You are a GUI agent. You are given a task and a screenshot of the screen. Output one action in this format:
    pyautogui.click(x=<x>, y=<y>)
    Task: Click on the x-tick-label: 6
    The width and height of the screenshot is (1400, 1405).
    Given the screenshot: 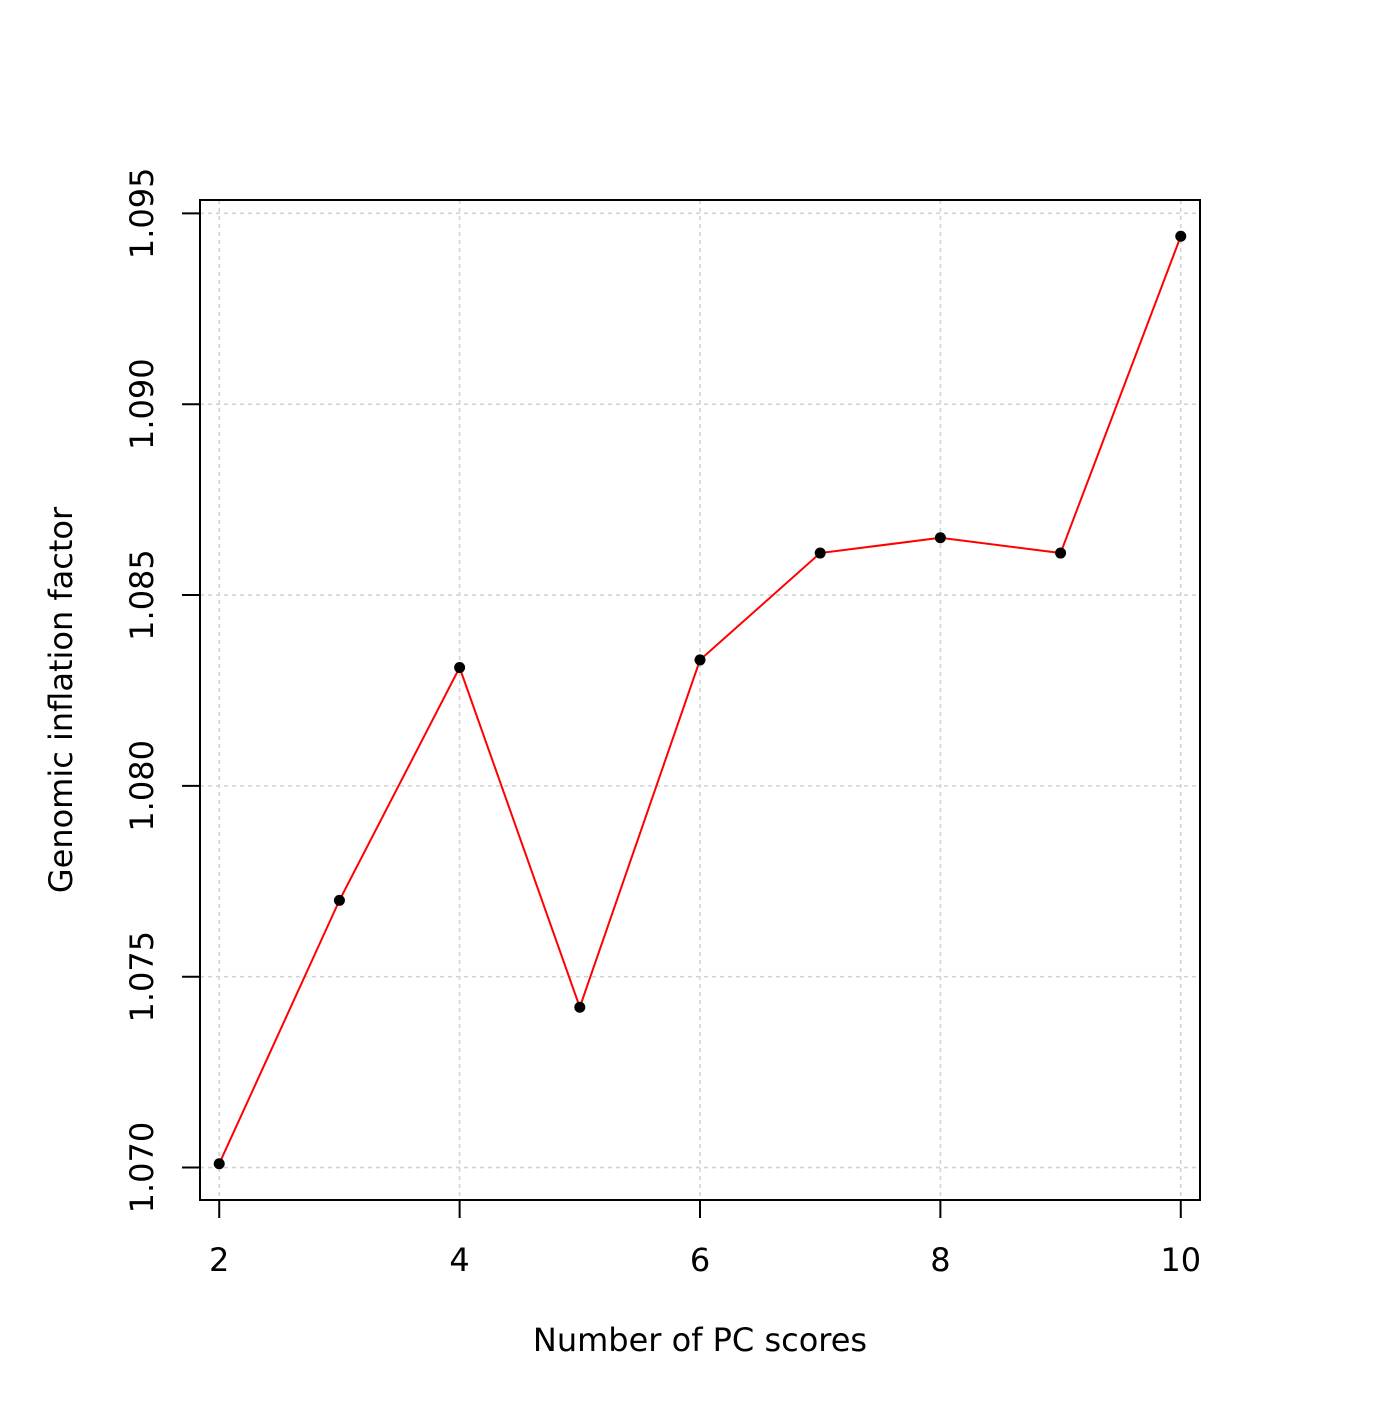 What is the action you would take?
    pyautogui.click(x=700, y=1260)
    